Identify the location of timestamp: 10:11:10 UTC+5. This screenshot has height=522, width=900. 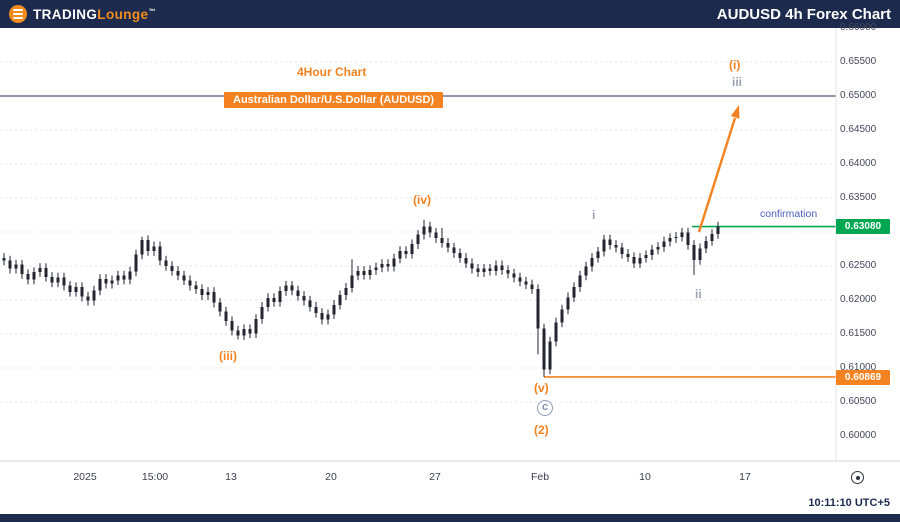
(849, 503).